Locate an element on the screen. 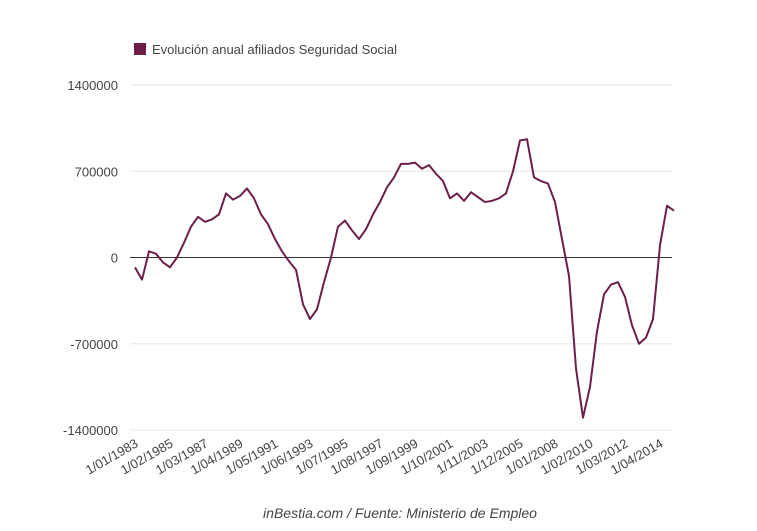  y-tick-label: 700000 is located at coordinates (96, 171).